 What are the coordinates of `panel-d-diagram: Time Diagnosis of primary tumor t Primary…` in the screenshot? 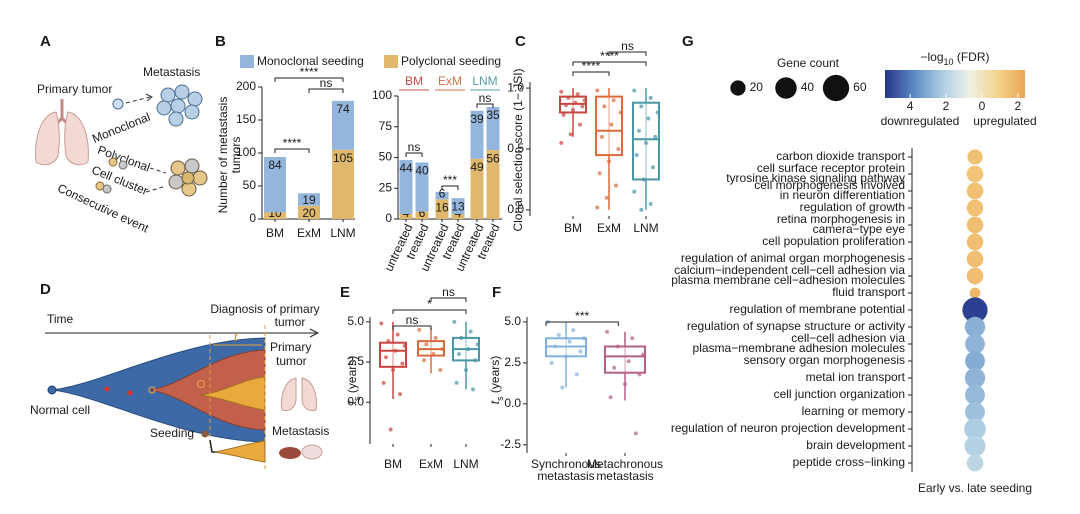 It's located at (179, 386).